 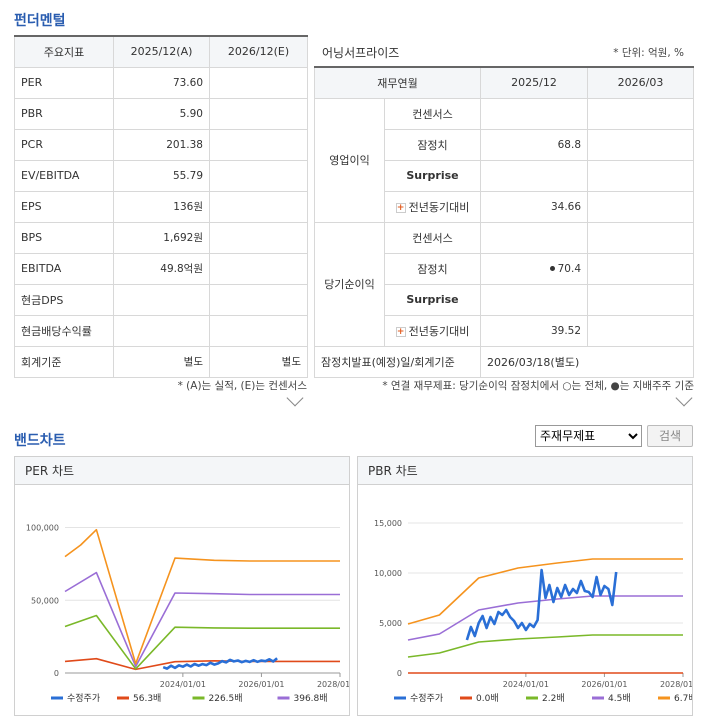 I want to click on right-note: * 연결 재무제표: 당기순이익 잠정치에서 ○는 전체, ●는 지배주주 기준, so click(x=538, y=386).